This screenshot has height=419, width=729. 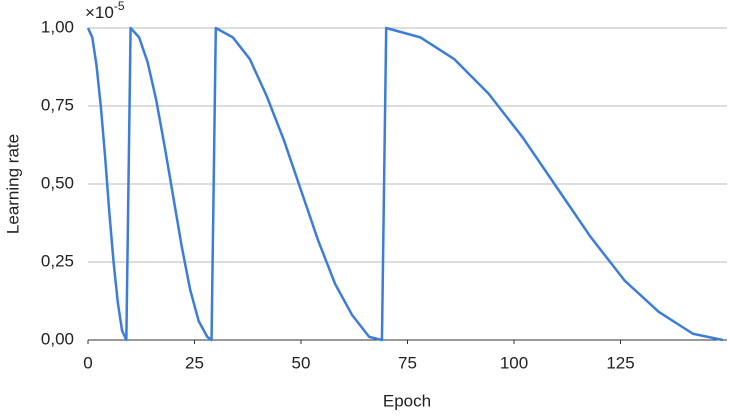 What do you see at coordinates (87, 362) in the screenshot?
I see `x-tick-label: 0` at bounding box center [87, 362].